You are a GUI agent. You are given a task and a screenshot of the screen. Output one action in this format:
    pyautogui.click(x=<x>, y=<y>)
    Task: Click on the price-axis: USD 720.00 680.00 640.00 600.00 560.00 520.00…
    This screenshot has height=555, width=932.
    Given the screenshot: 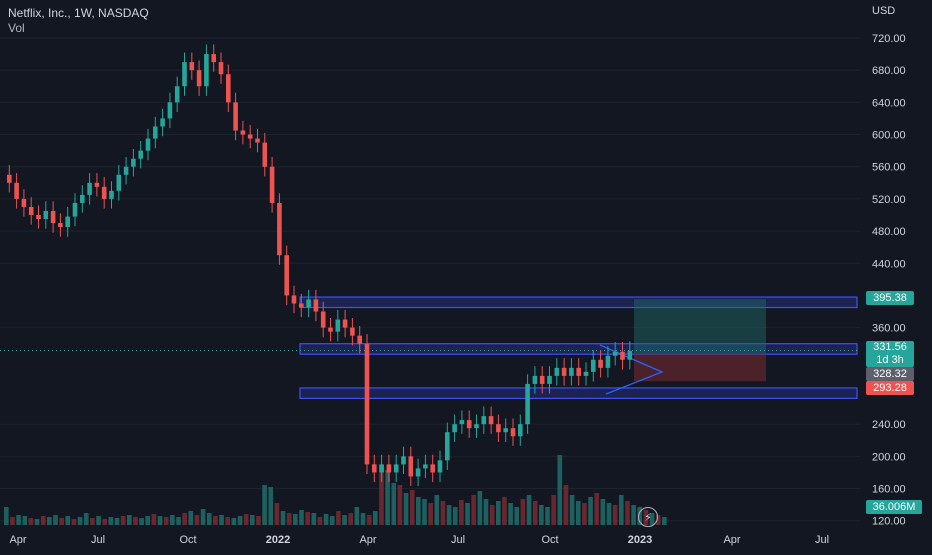 What is the action you would take?
    pyautogui.click(x=896, y=264)
    